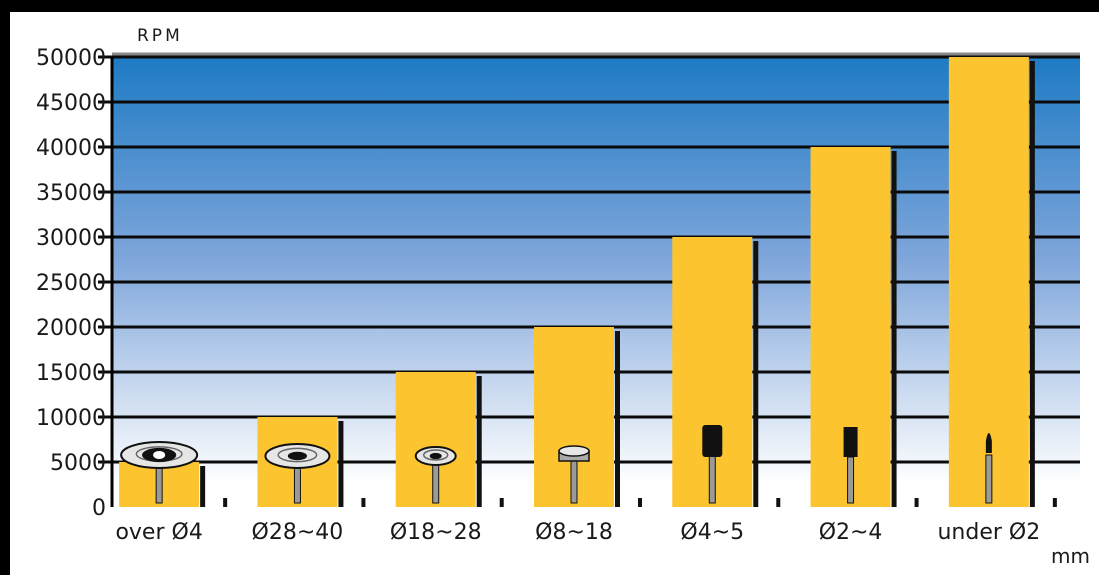  What do you see at coordinates (71, 418) in the screenshot?
I see `y-tick-label: 10000` at bounding box center [71, 418].